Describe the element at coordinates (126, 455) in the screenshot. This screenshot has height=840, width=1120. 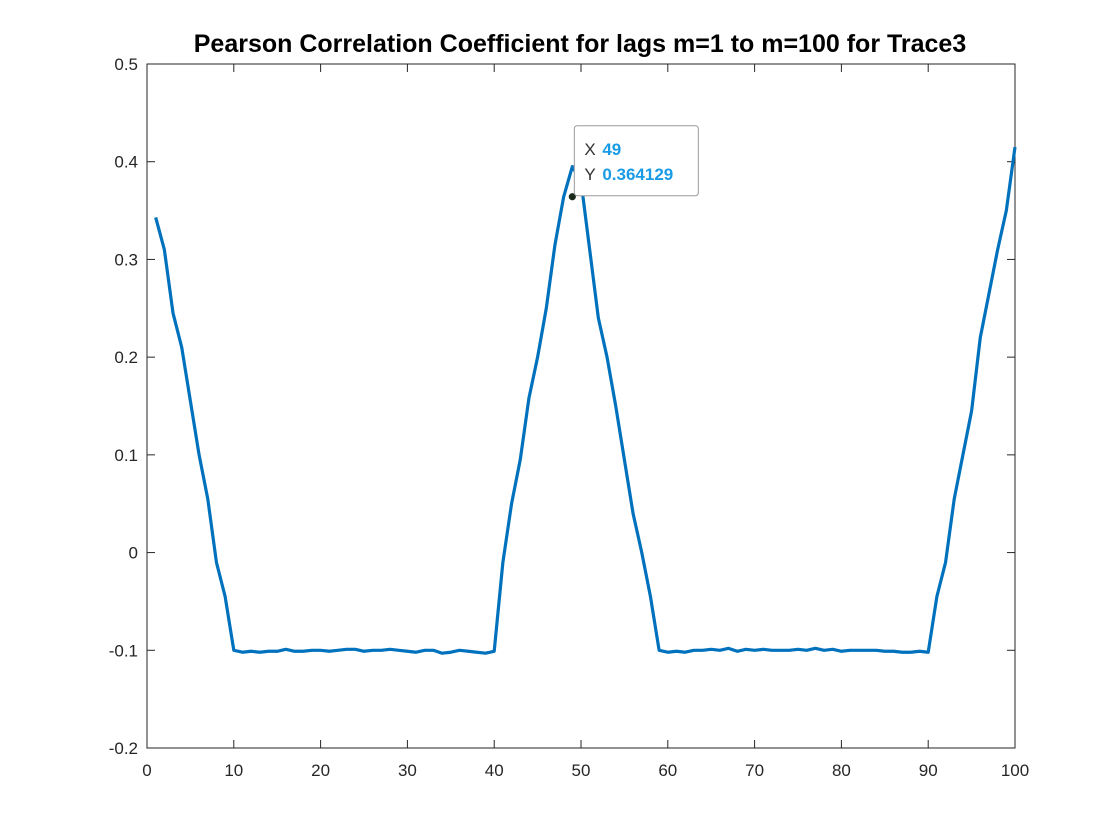
I see `y-tick-label: 0.1` at that location.